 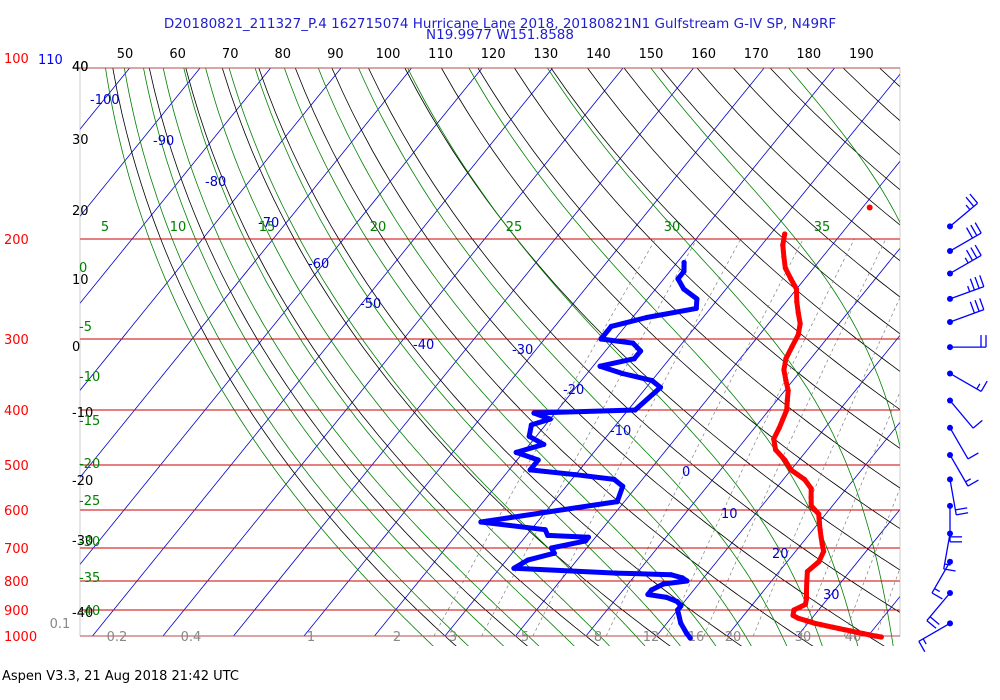 I want to click on footer-version: Aspen V3.3, 21 Aug 2018 21:42 UTC, so click(x=120, y=676).